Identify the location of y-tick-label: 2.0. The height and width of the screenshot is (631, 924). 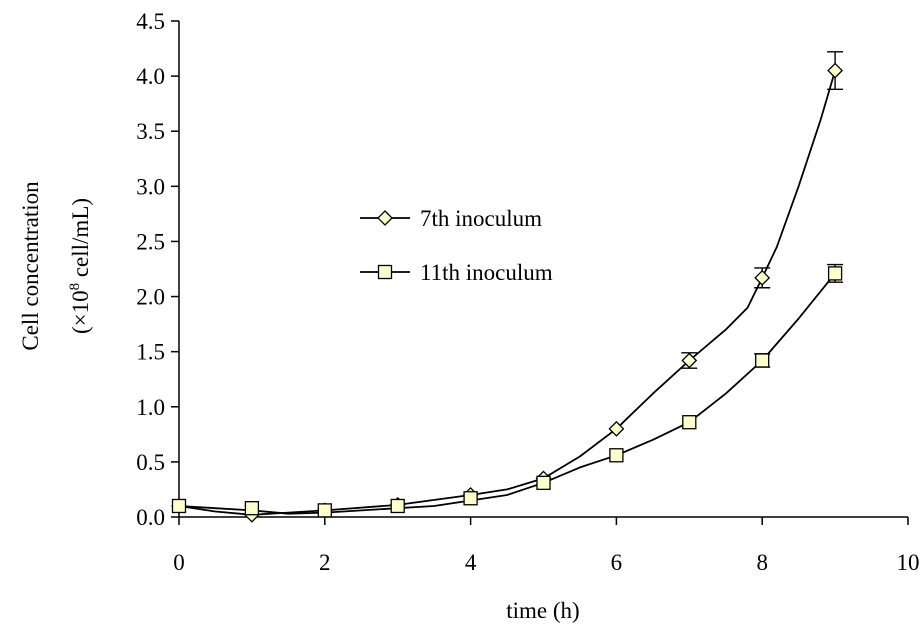
(150, 297).